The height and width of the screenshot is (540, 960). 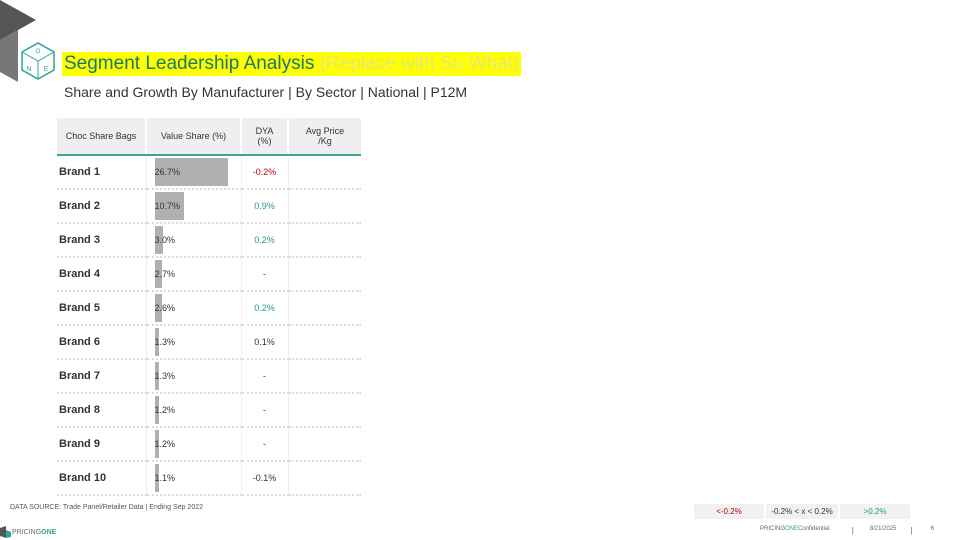 What do you see at coordinates (932, 529) in the screenshot?
I see `footer-page-number: 6` at bounding box center [932, 529].